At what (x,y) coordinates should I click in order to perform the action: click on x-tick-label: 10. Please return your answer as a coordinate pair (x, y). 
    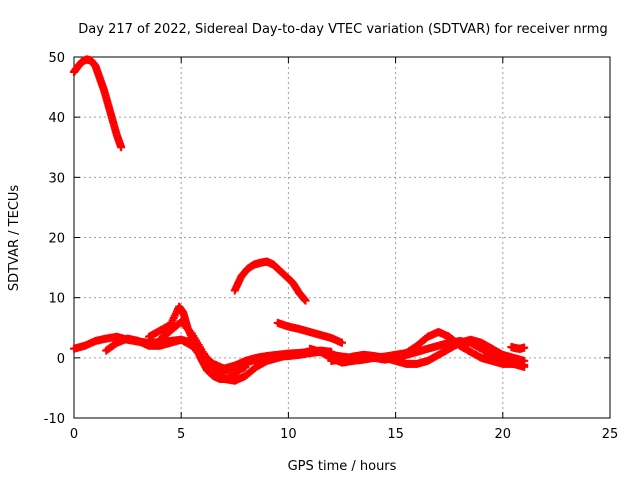
    Looking at the image, I should click on (288, 434).